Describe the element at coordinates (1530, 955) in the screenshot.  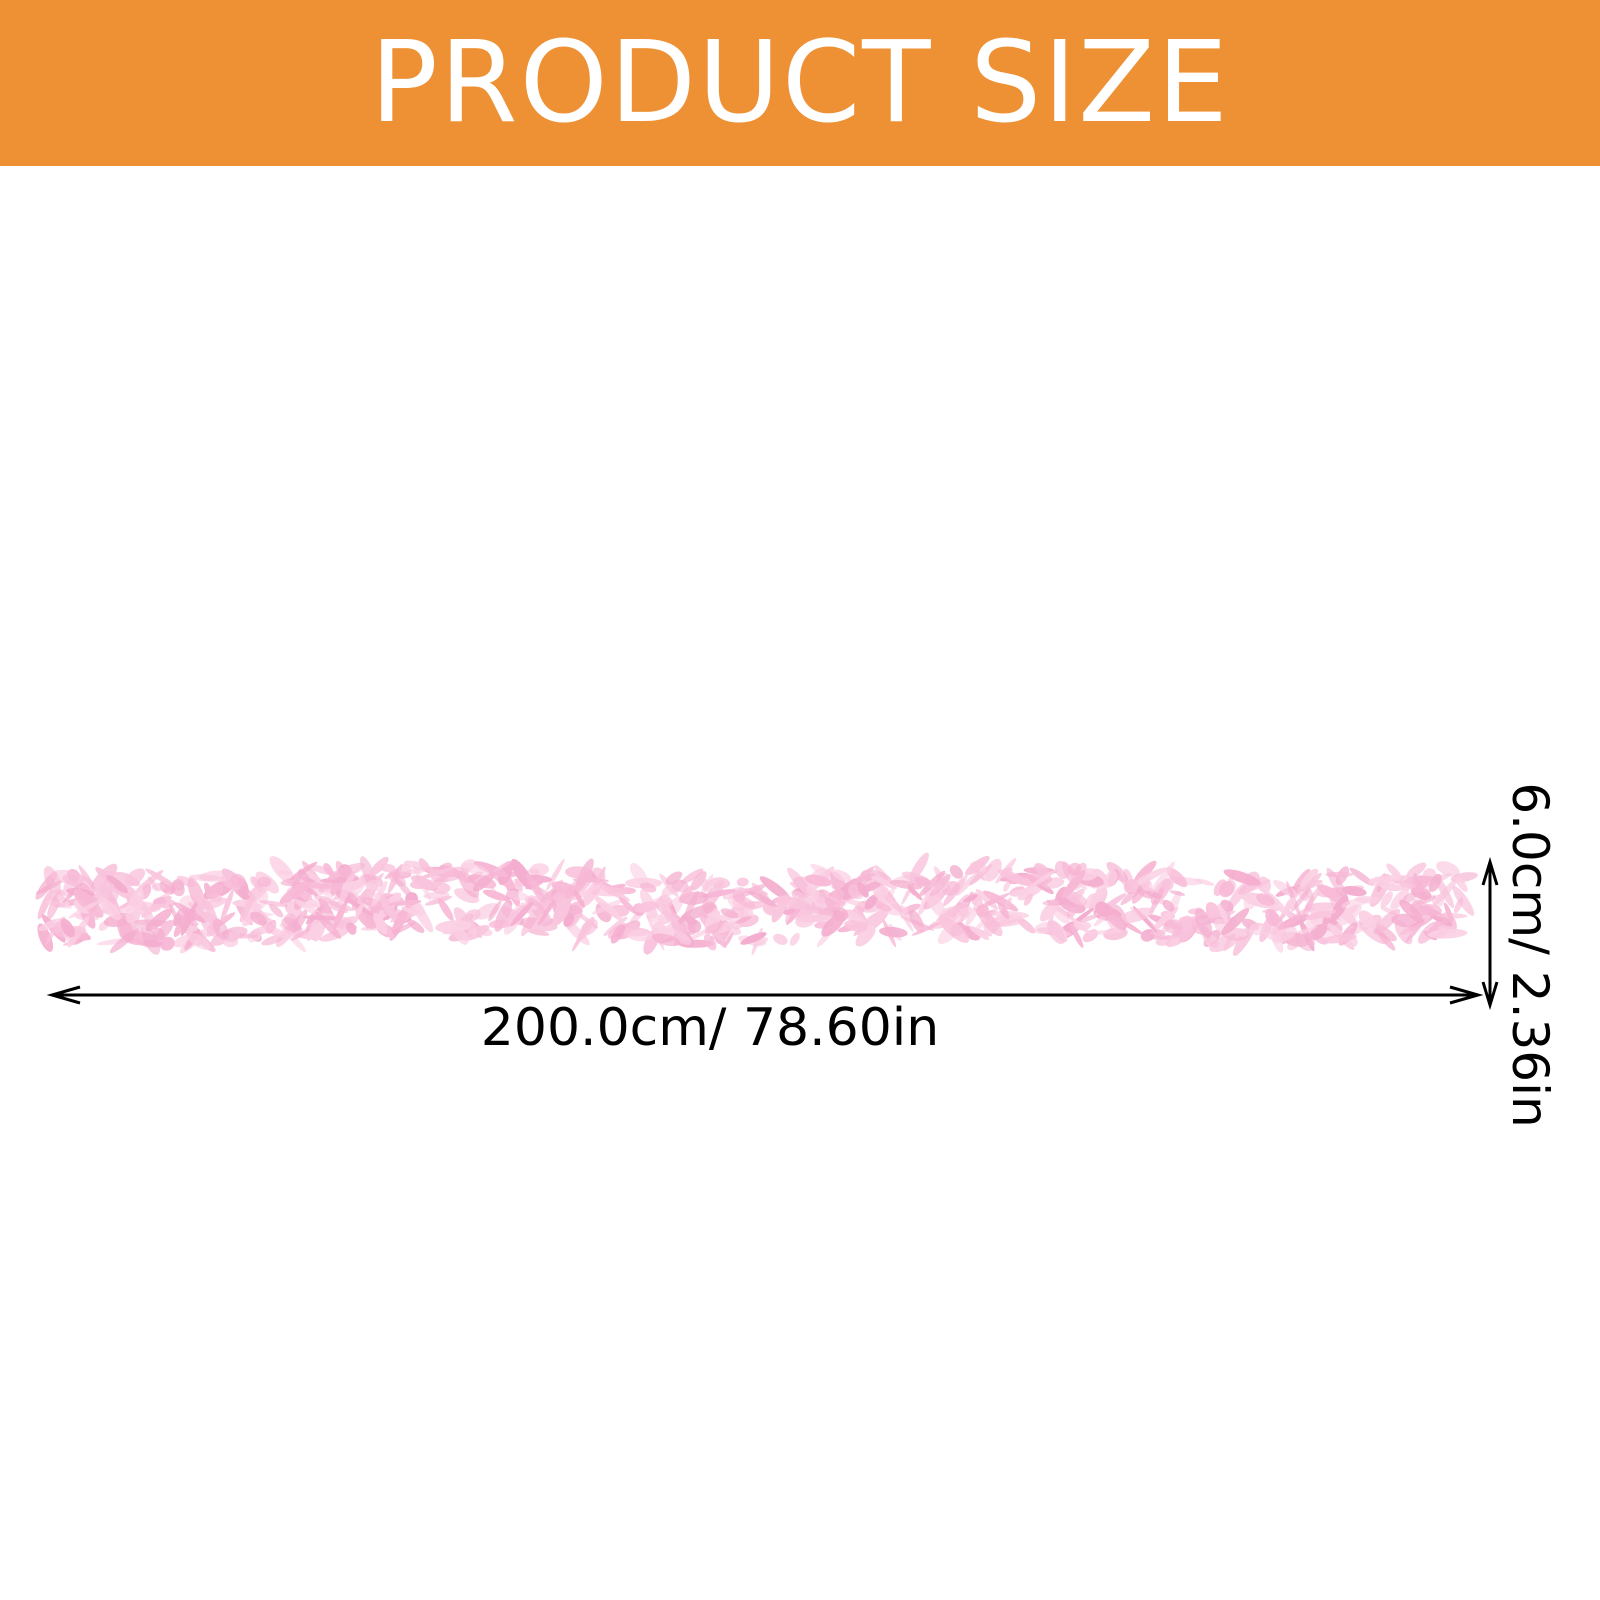
I see `width-label: 6.0cm/ 2.36in` at that location.